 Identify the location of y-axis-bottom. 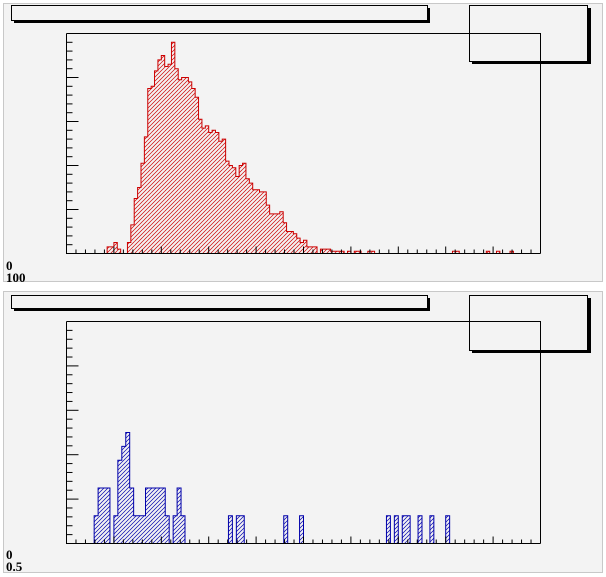
(72, 432).